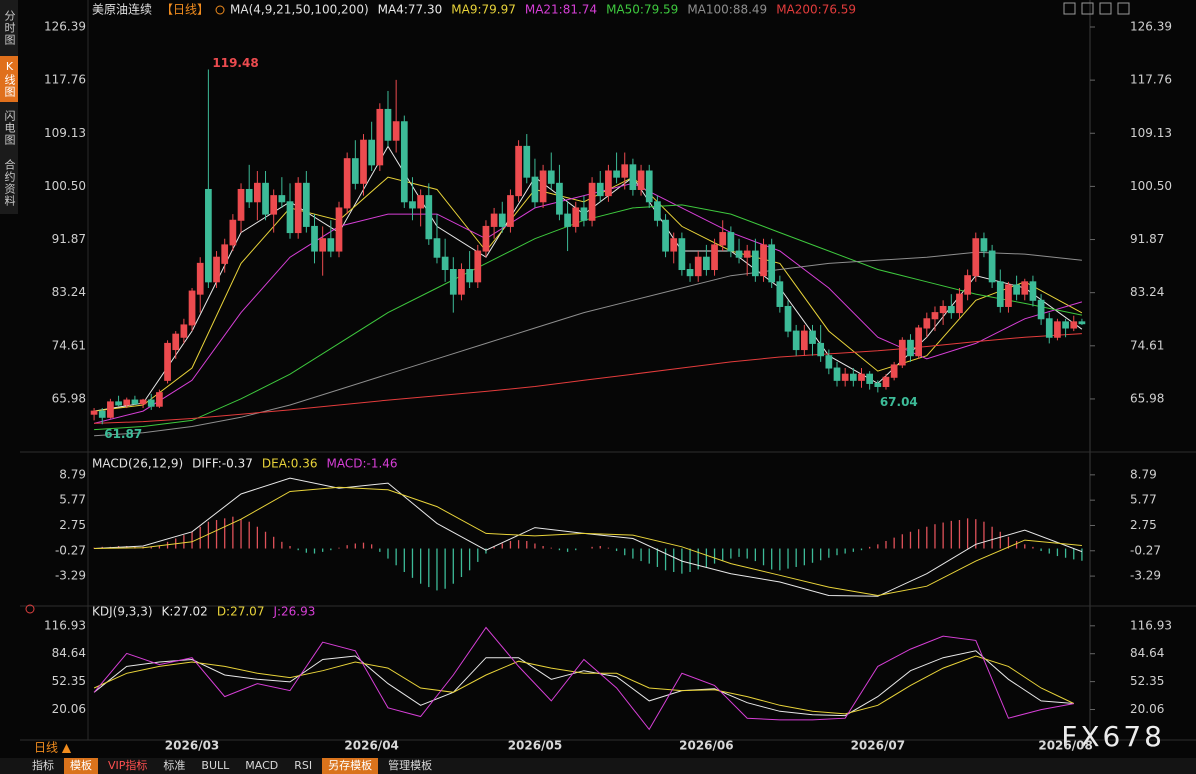 This screenshot has width=1196, height=774. What do you see at coordinates (215, 765) in the screenshot?
I see `toolbar-button: BULL` at bounding box center [215, 765].